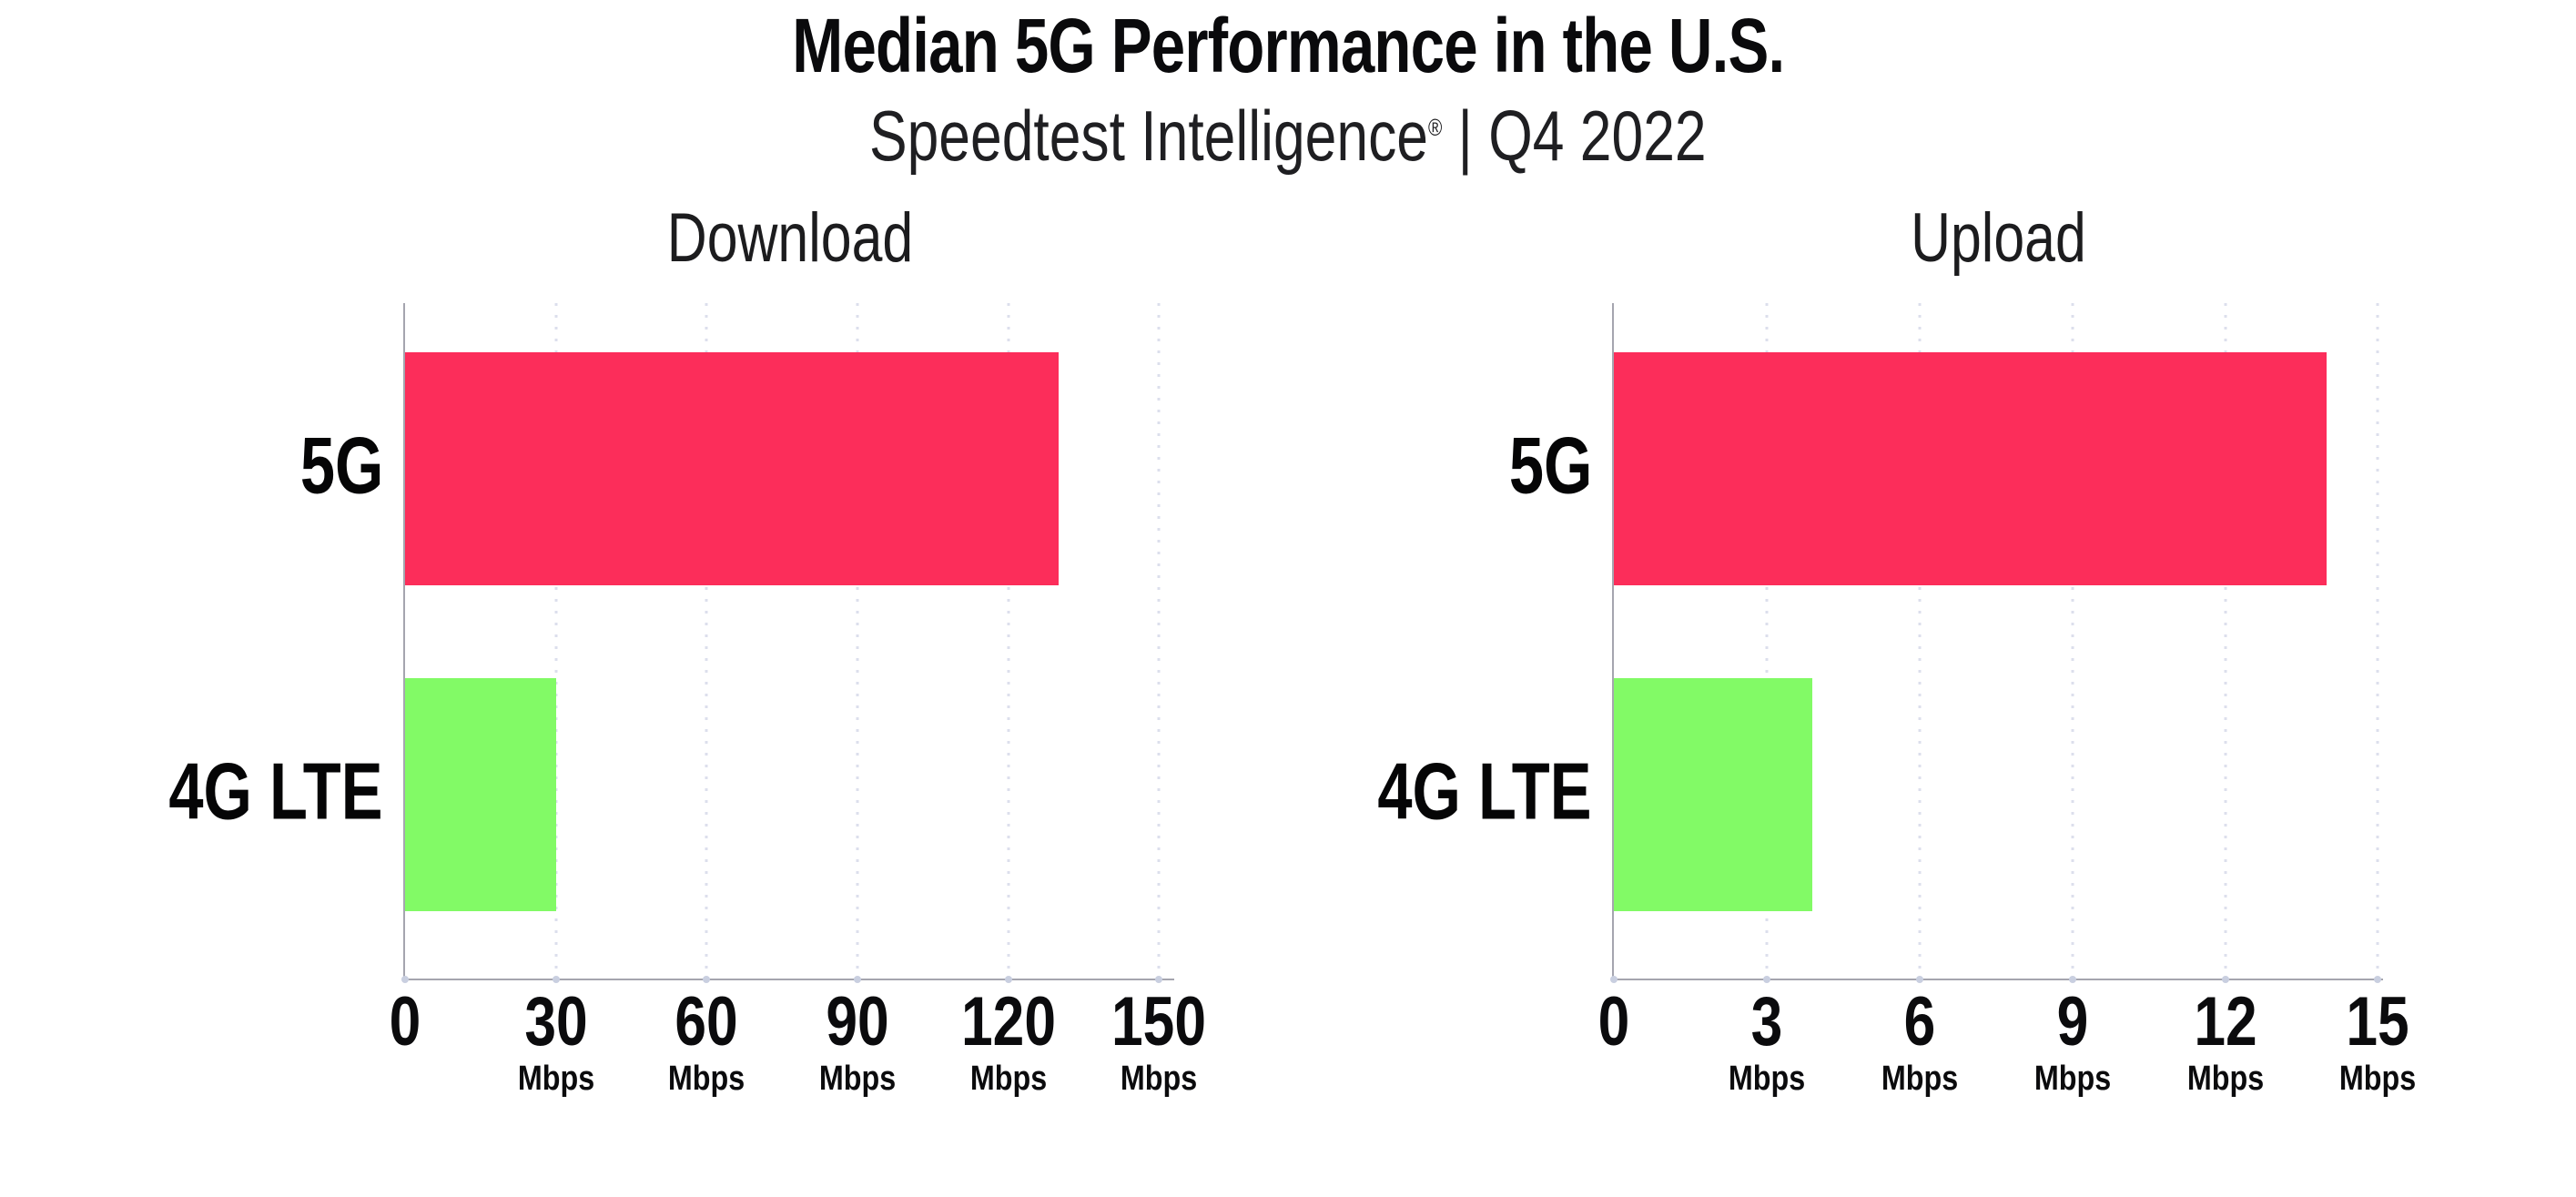  I want to click on page-subtitle-text: Speedtest Intelligence® | Q4 2022, so click(1288, 136).